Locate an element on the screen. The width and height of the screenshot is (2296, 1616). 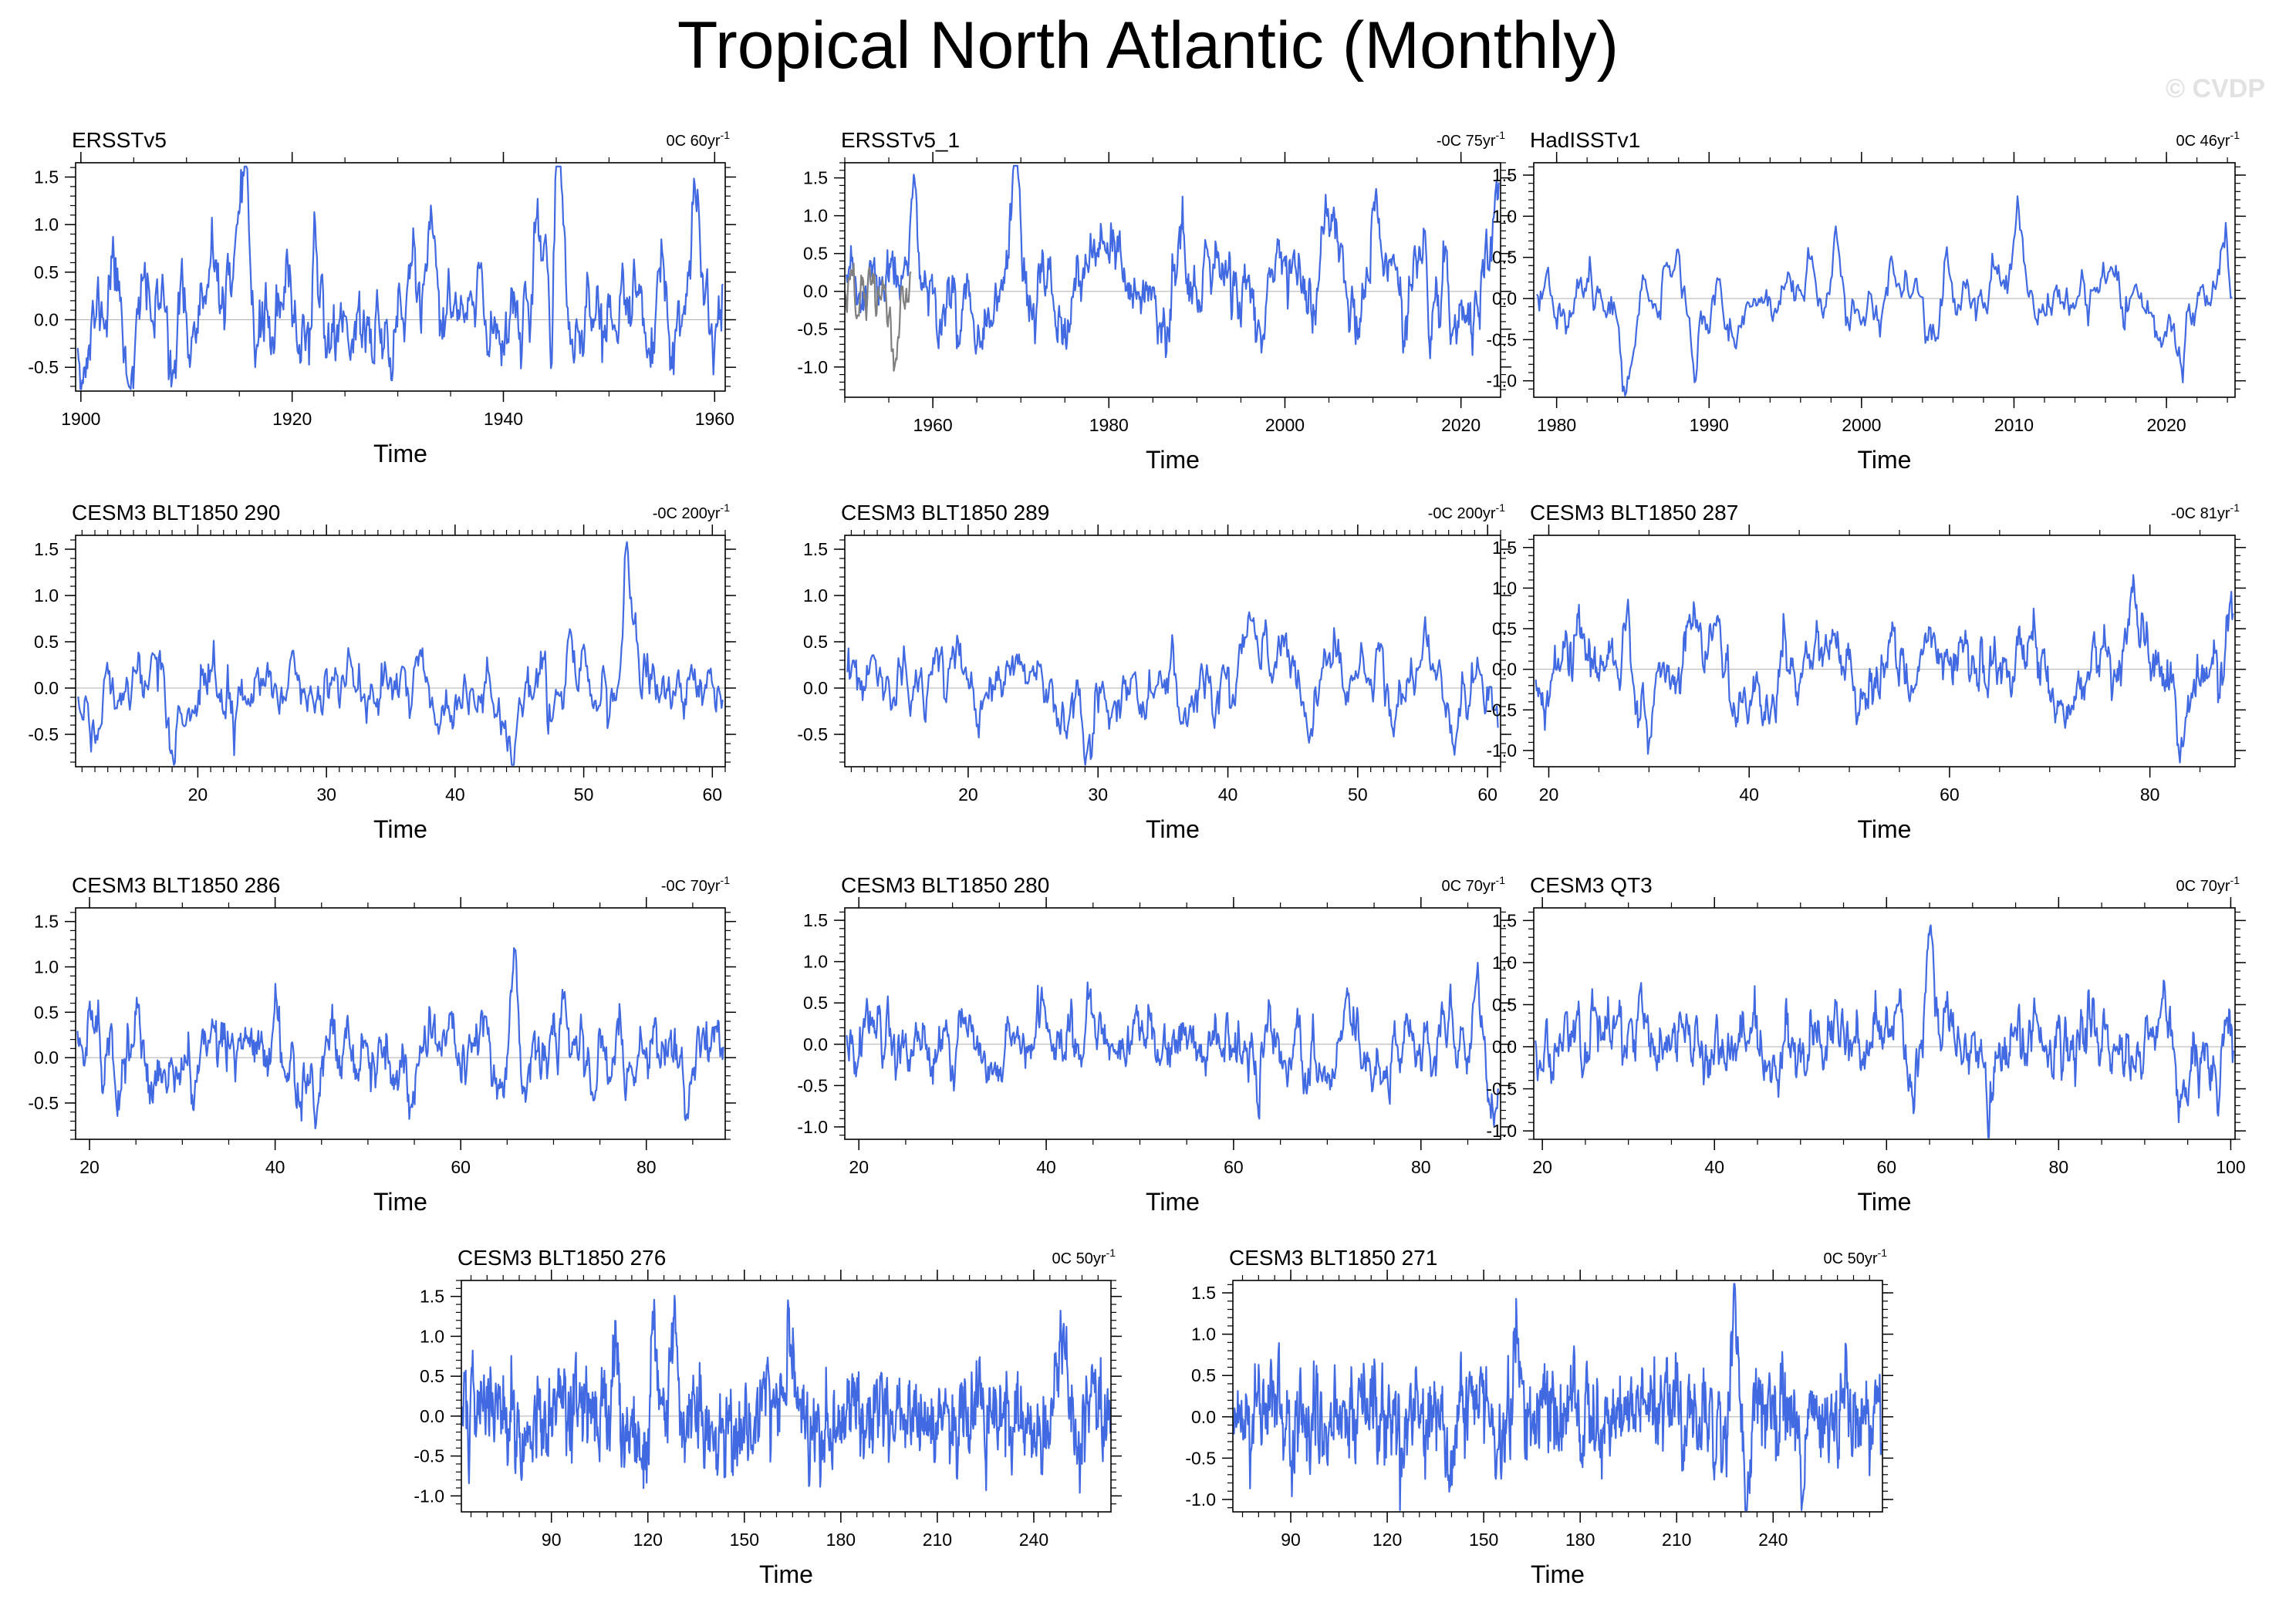
x-tick-label: 180 is located at coordinates (1580, 1540).